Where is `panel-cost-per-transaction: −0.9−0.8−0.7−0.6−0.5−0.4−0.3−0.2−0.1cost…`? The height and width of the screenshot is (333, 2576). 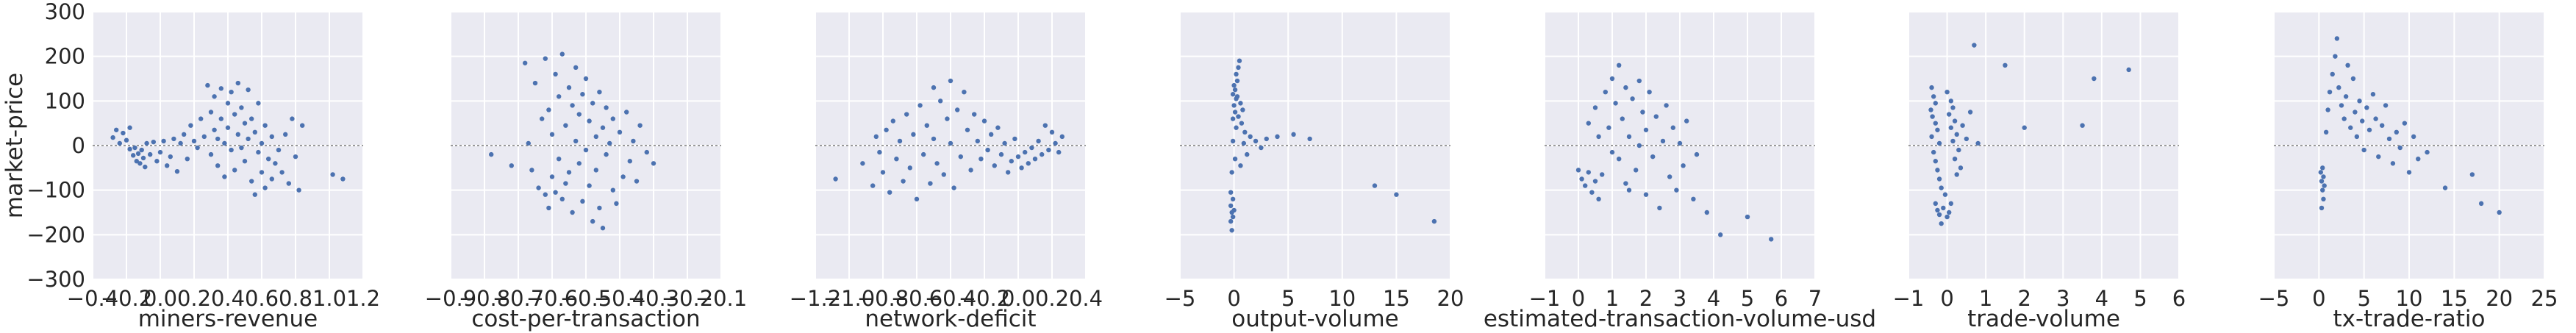
panel-cost-per-transaction: −0.9−0.8−0.7−0.6−0.5−0.4−0.3−0.2−0.1cost… is located at coordinates (586, 171).